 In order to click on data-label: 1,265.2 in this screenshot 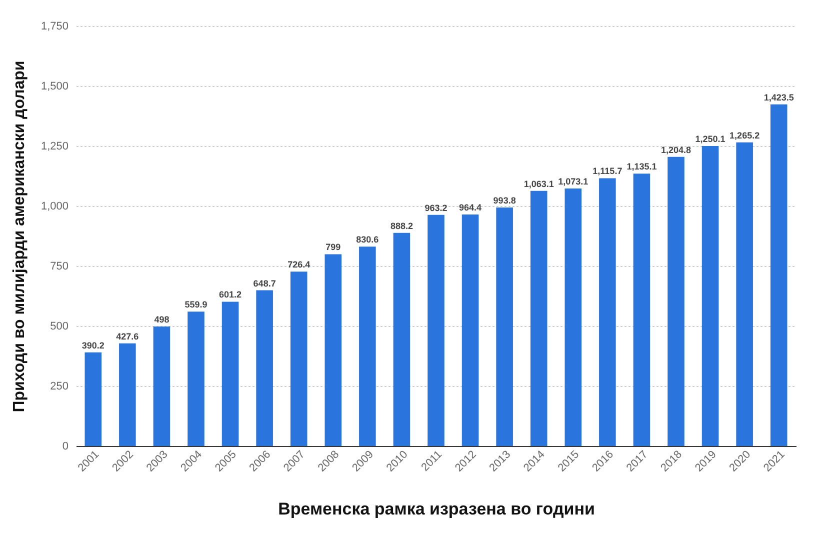, I will do `click(745, 135)`.